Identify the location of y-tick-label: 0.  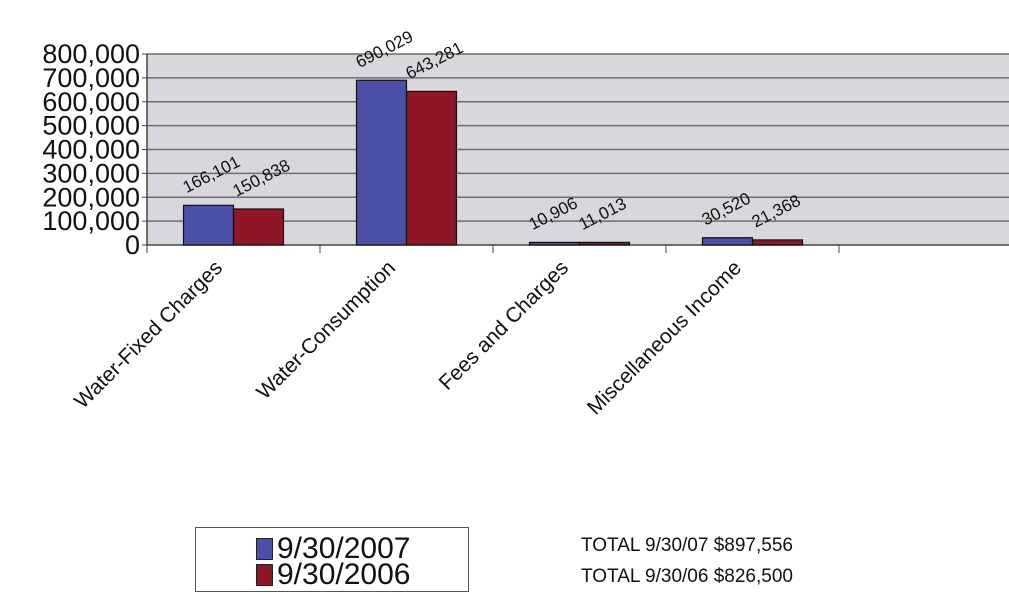
(132, 245).